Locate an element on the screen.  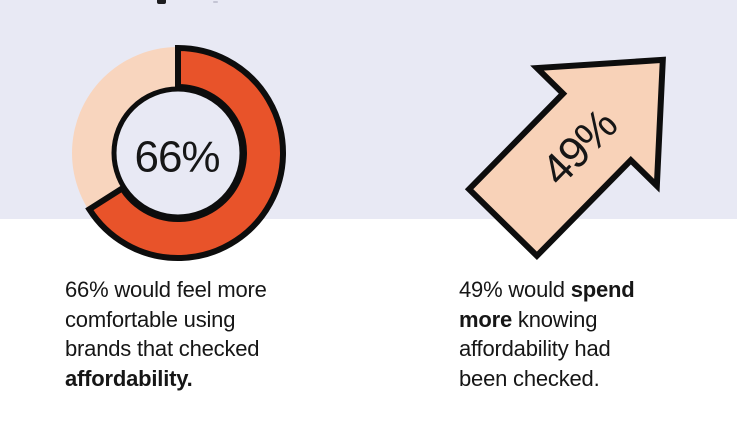
donut-caption-line3: brands that checked is located at coordinates (162, 348).